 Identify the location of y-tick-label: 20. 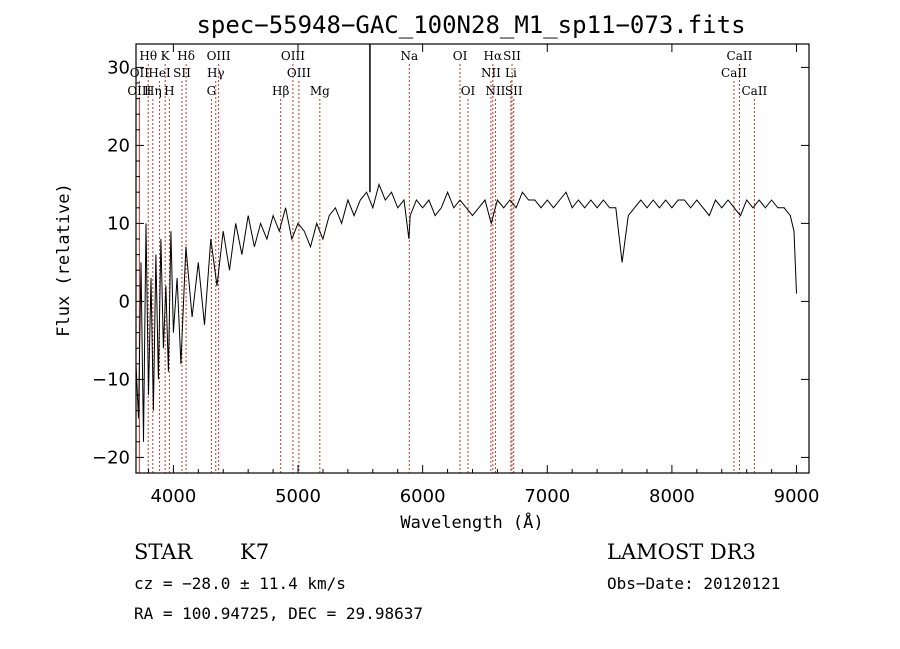
(118, 145).